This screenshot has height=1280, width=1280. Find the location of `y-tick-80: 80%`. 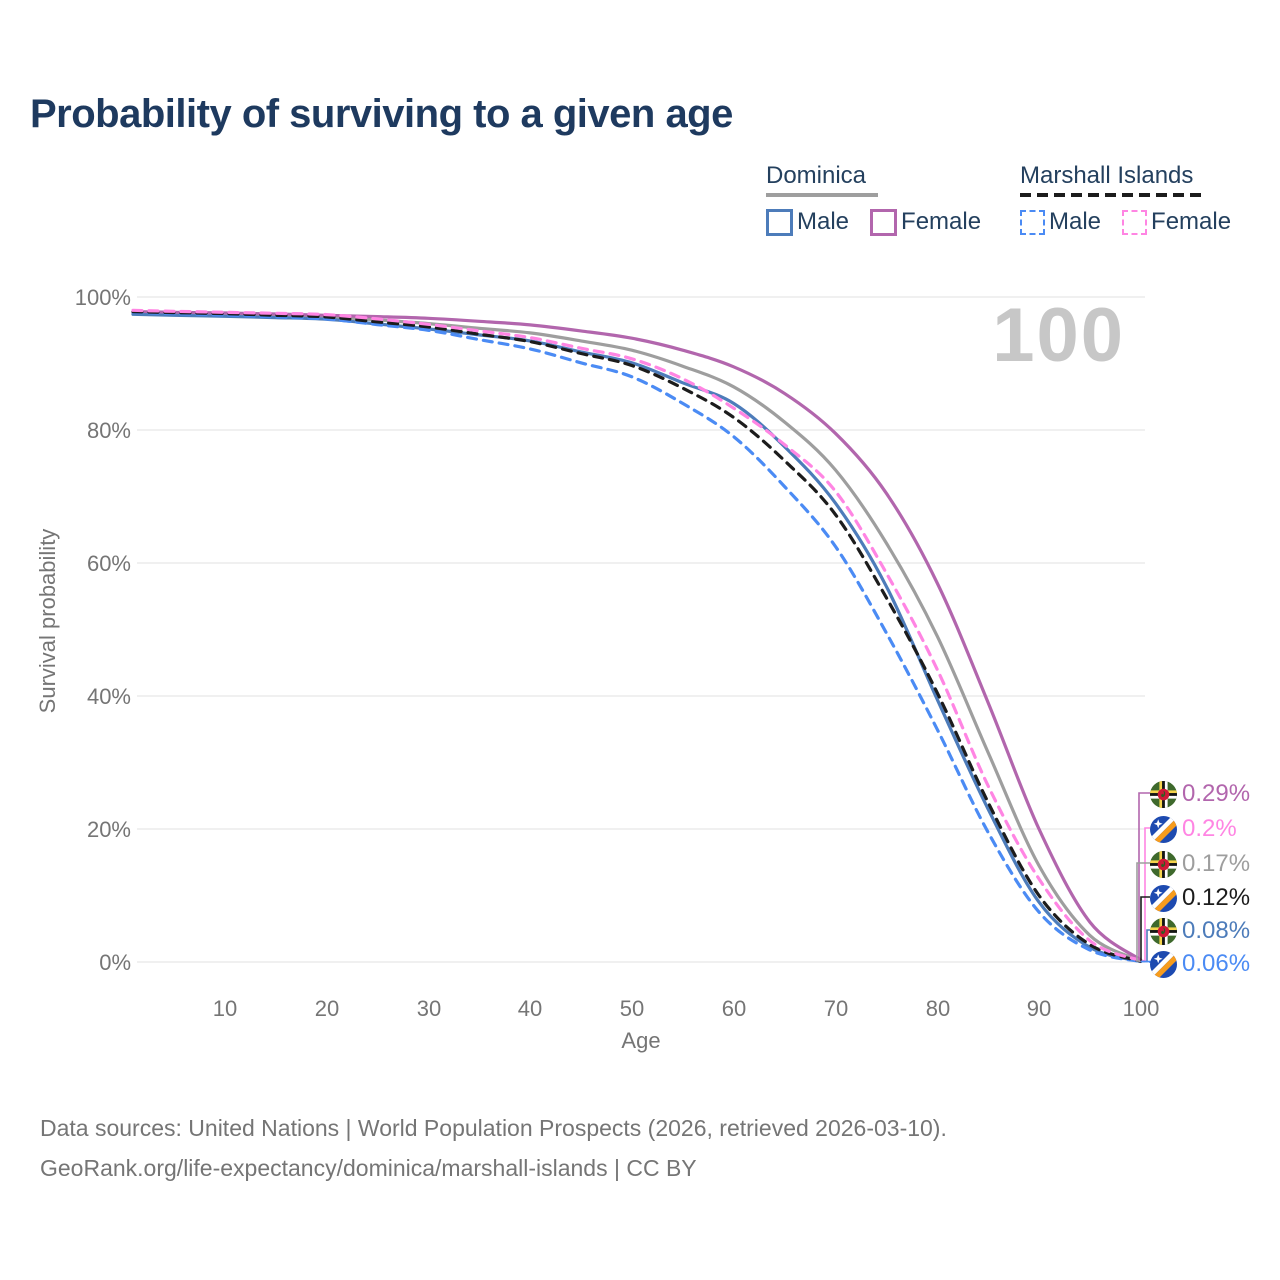

y-tick-80: 80% is located at coordinates (108, 430).